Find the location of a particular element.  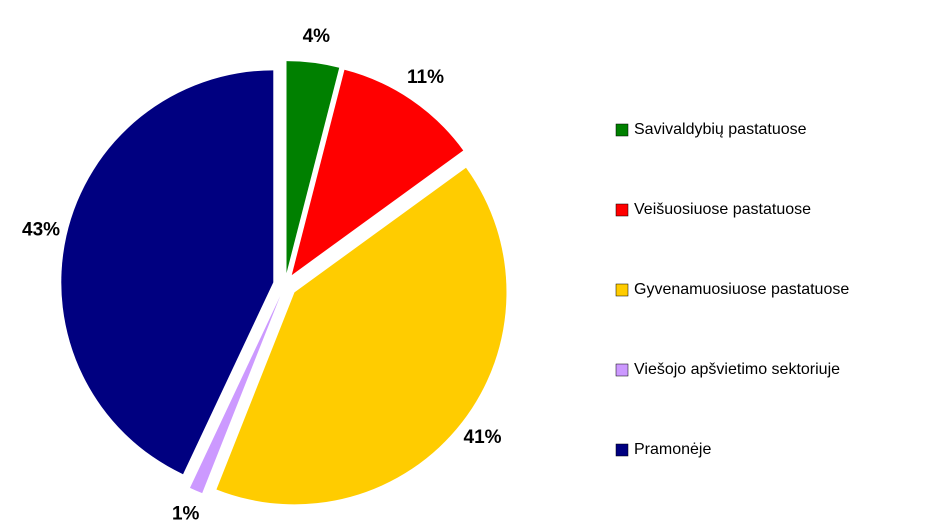

data-label: 4% is located at coordinates (317, 36).